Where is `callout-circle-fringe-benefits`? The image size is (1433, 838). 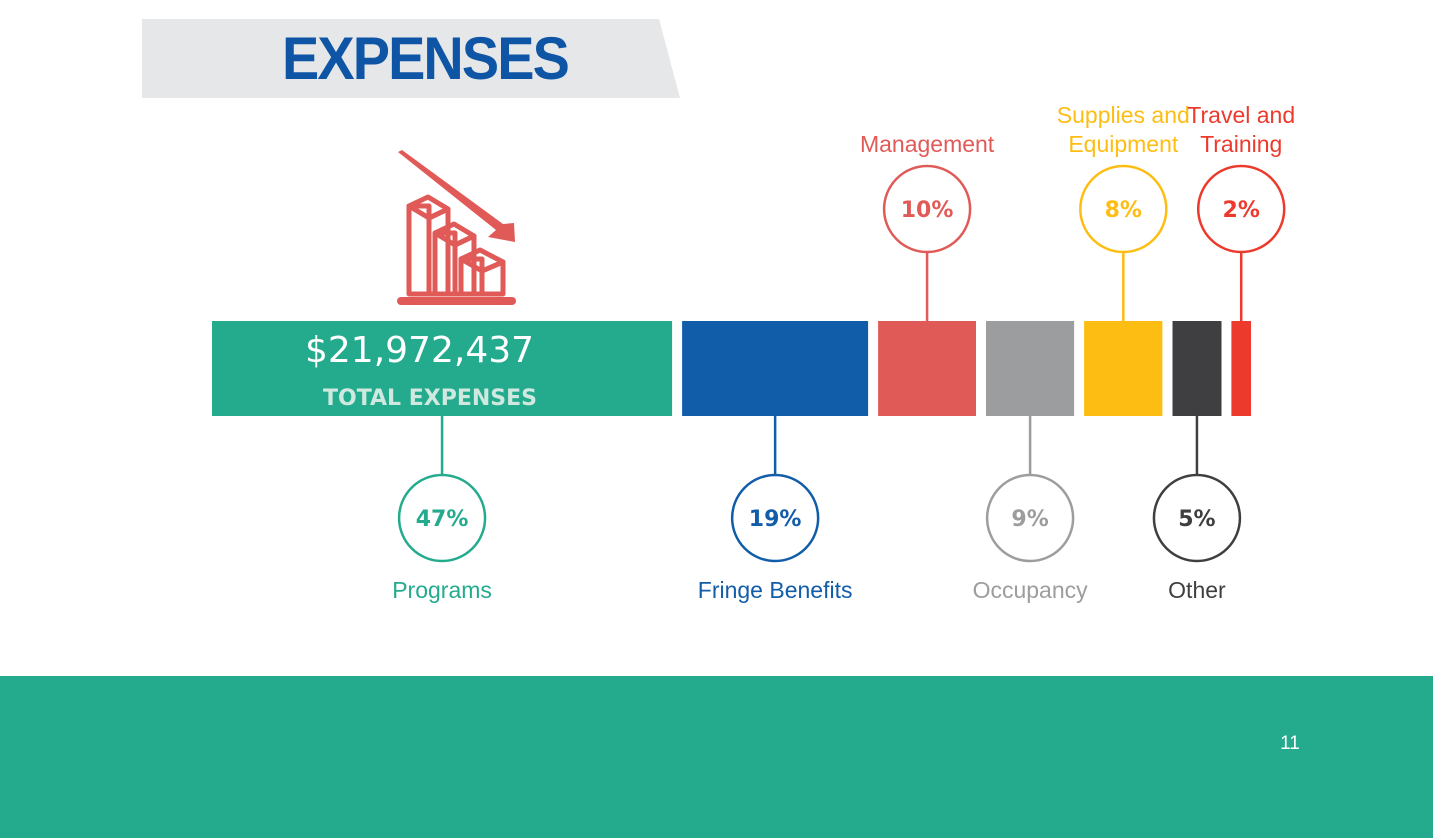 callout-circle-fringe-benefits is located at coordinates (775, 518).